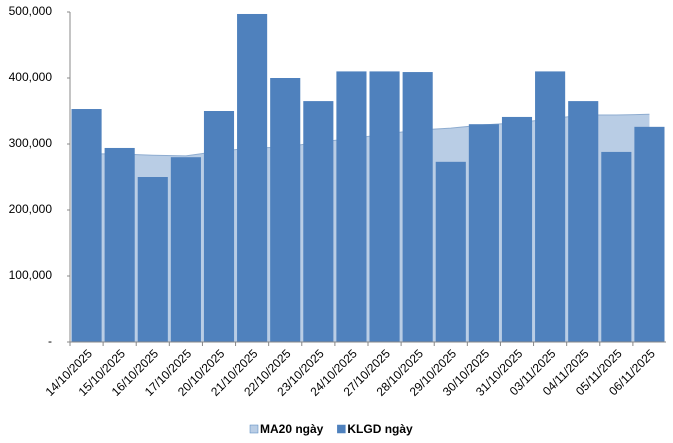 This screenshot has width=673, height=443. Describe the element at coordinates (31, 275) in the screenshot. I see `y-tick-label: 100,000` at that location.